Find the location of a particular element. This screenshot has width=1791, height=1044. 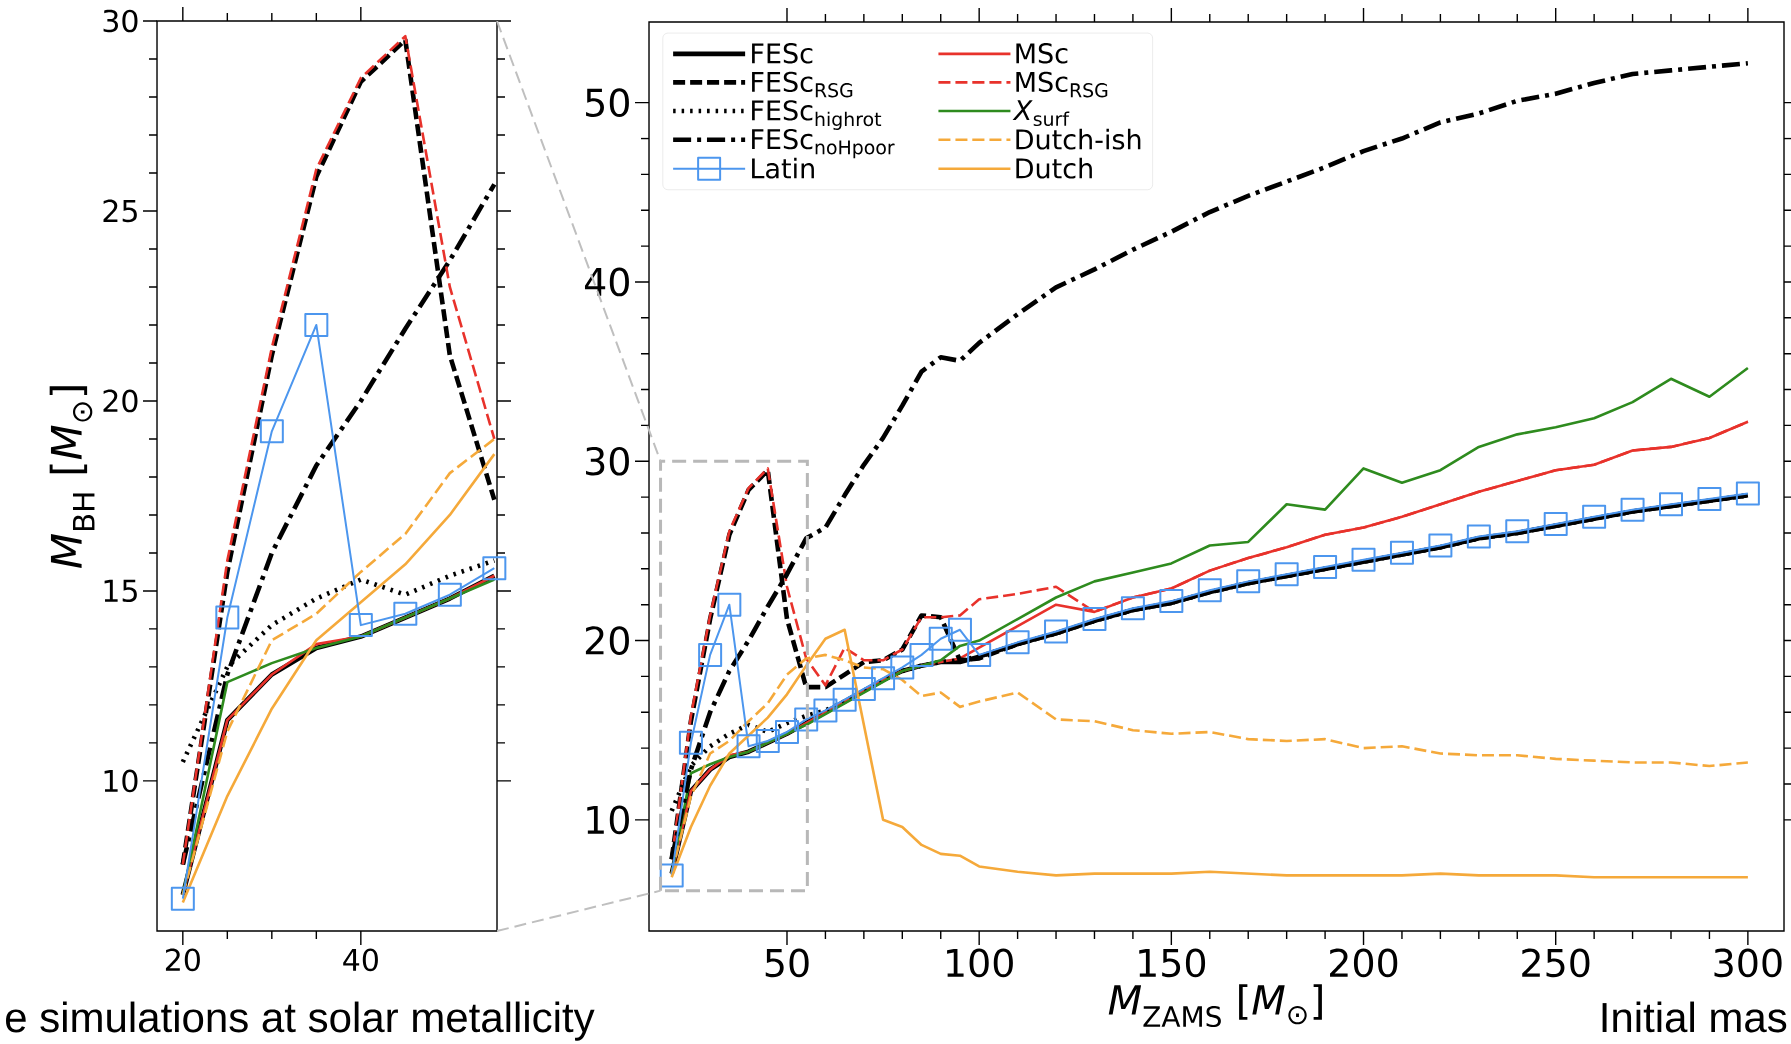

x-tick-label: 50 is located at coordinates (787, 963).